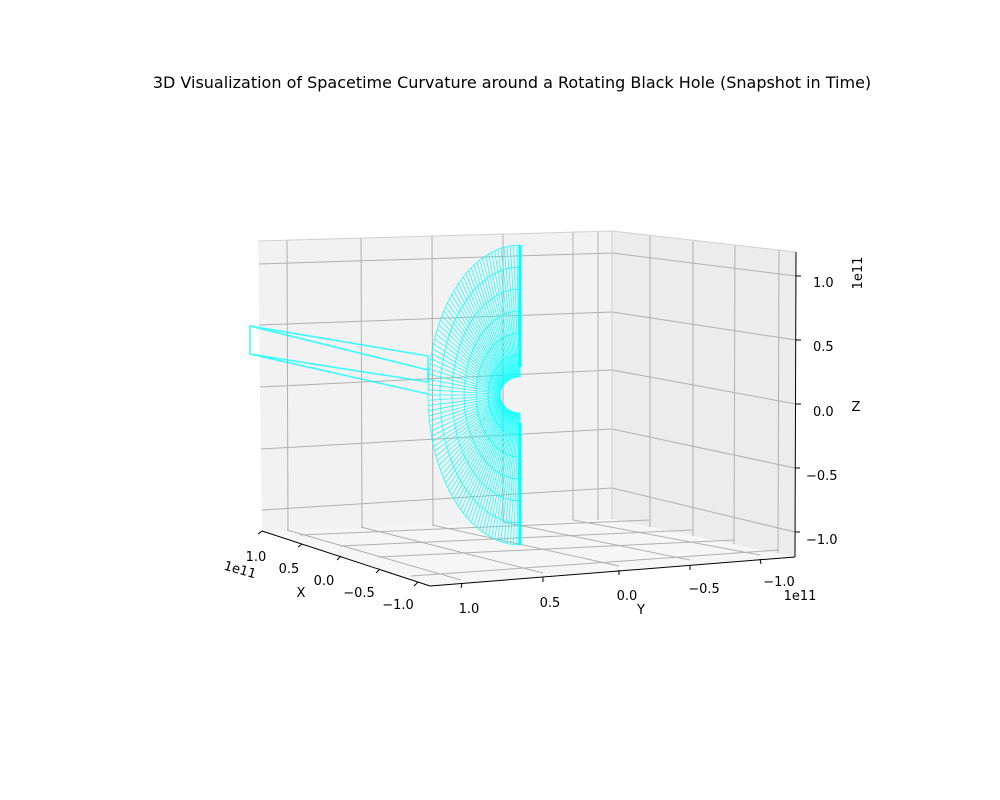 Image resolution: width=1000 pixels, height=800 pixels. What do you see at coordinates (339, 360) in the screenshot?
I see `surface-panel` at bounding box center [339, 360].